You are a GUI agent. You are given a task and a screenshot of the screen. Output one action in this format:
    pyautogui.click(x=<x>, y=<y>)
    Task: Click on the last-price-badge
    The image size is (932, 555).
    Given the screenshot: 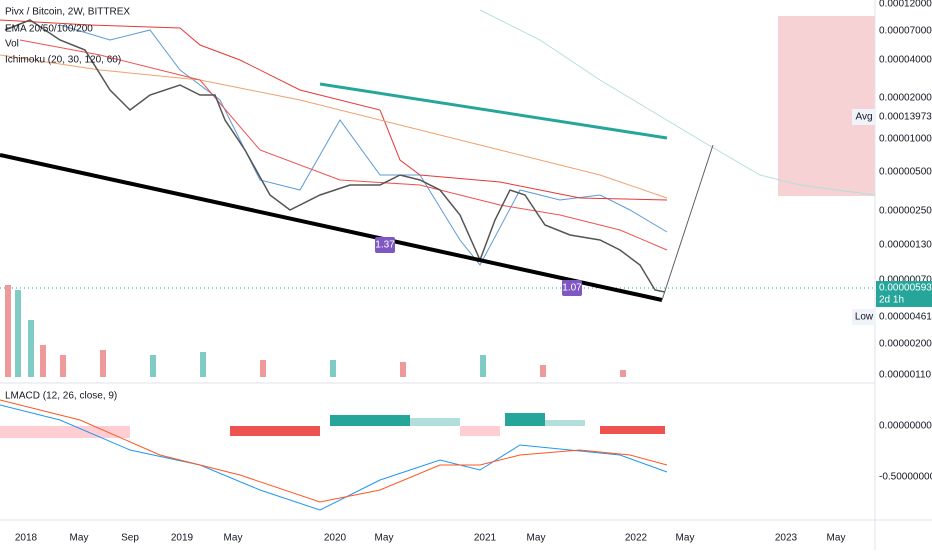 What is the action you would take?
    pyautogui.click(x=904, y=294)
    